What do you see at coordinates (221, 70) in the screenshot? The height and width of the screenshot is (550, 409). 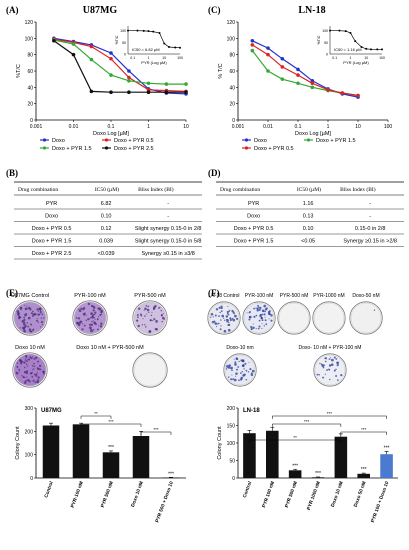 I see `y-axis-label: % T/C` at bounding box center [221, 70].